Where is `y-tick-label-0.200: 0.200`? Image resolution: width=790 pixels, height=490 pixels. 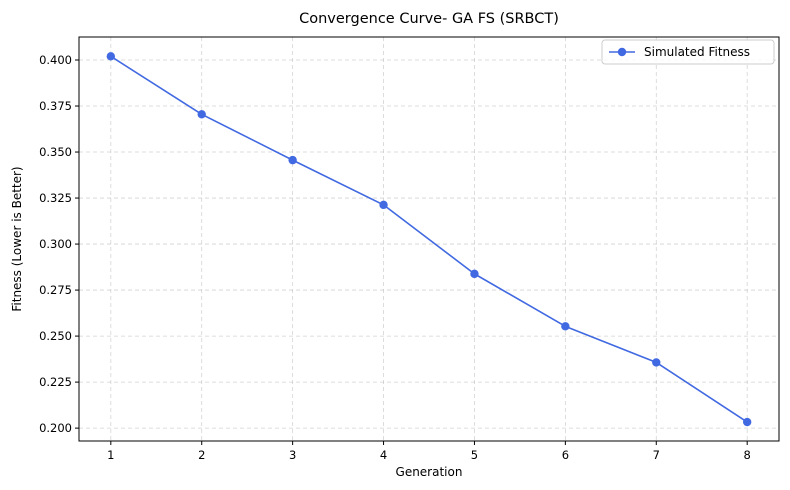 y-tick-label-0.200: 0.200 is located at coordinates (55, 428).